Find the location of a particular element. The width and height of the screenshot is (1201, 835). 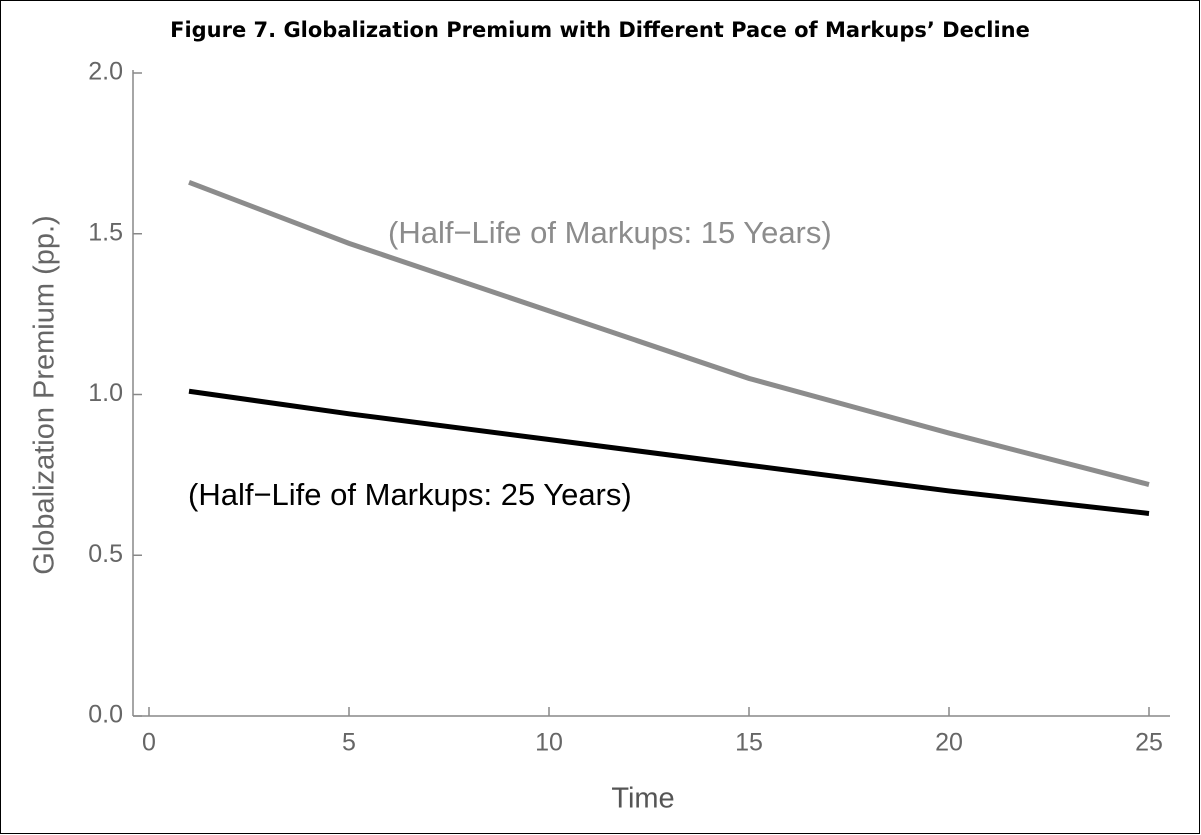

x-tick-label: 25 is located at coordinates (1149, 743).